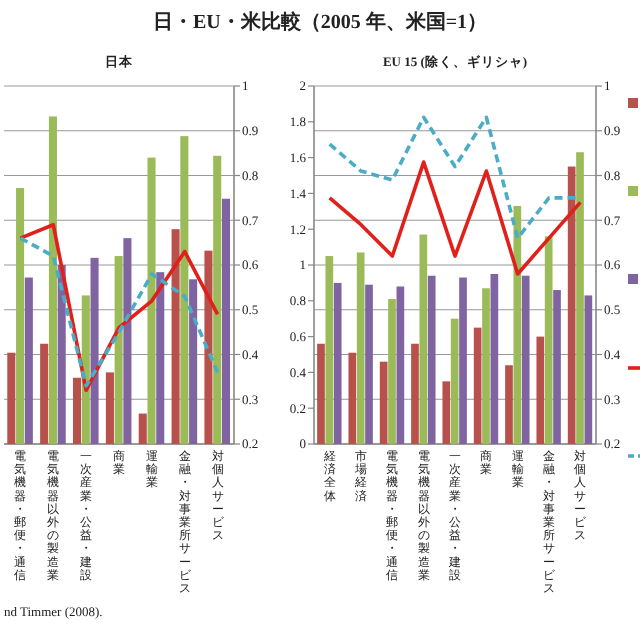 Image resolution: width=640 pixels, height=640 pixels. What do you see at coordinates (455, 218) in the screenshot?
I see `line-series` at bounding box center [455, 218].